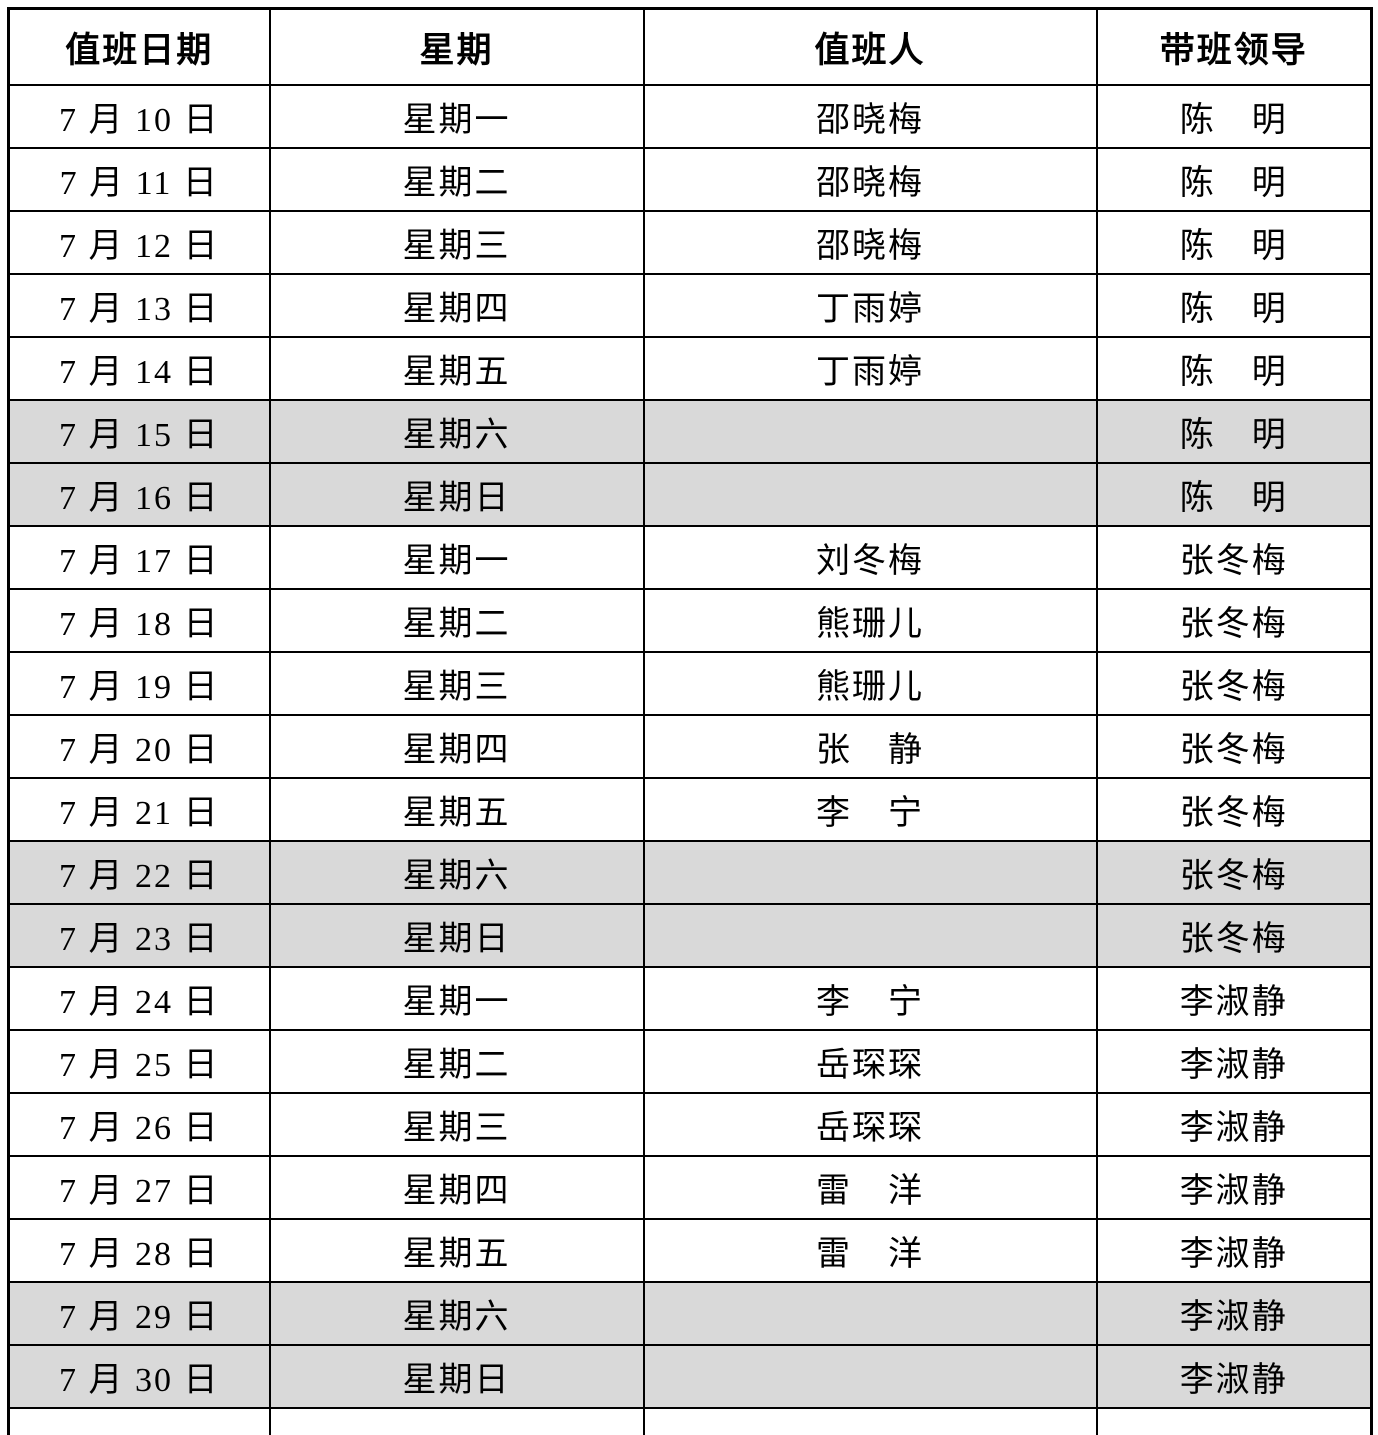 This screenshot has height=1435, width=1378. I want to click on table-row: 7 月 10 日星期一 邵晓梅陈 明, so click(690, 116).